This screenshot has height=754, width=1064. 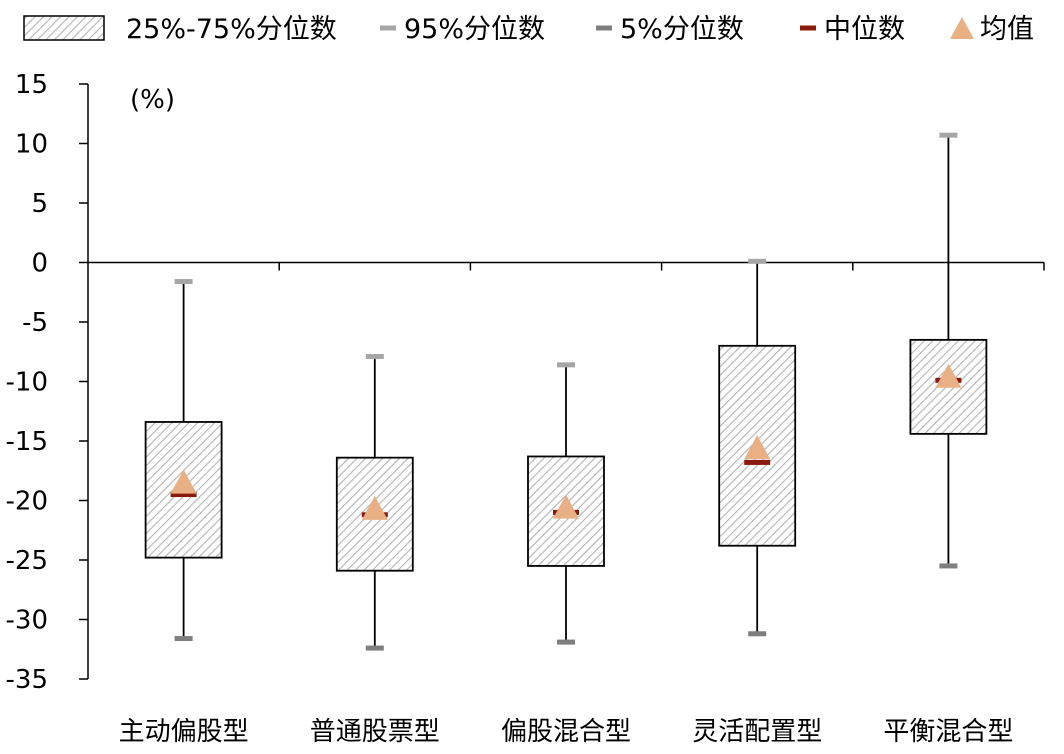 What do you see at coordinates (39, 204) in the screenshot?
I see `y-tick-label: 5` at bounding box center [39, 204].